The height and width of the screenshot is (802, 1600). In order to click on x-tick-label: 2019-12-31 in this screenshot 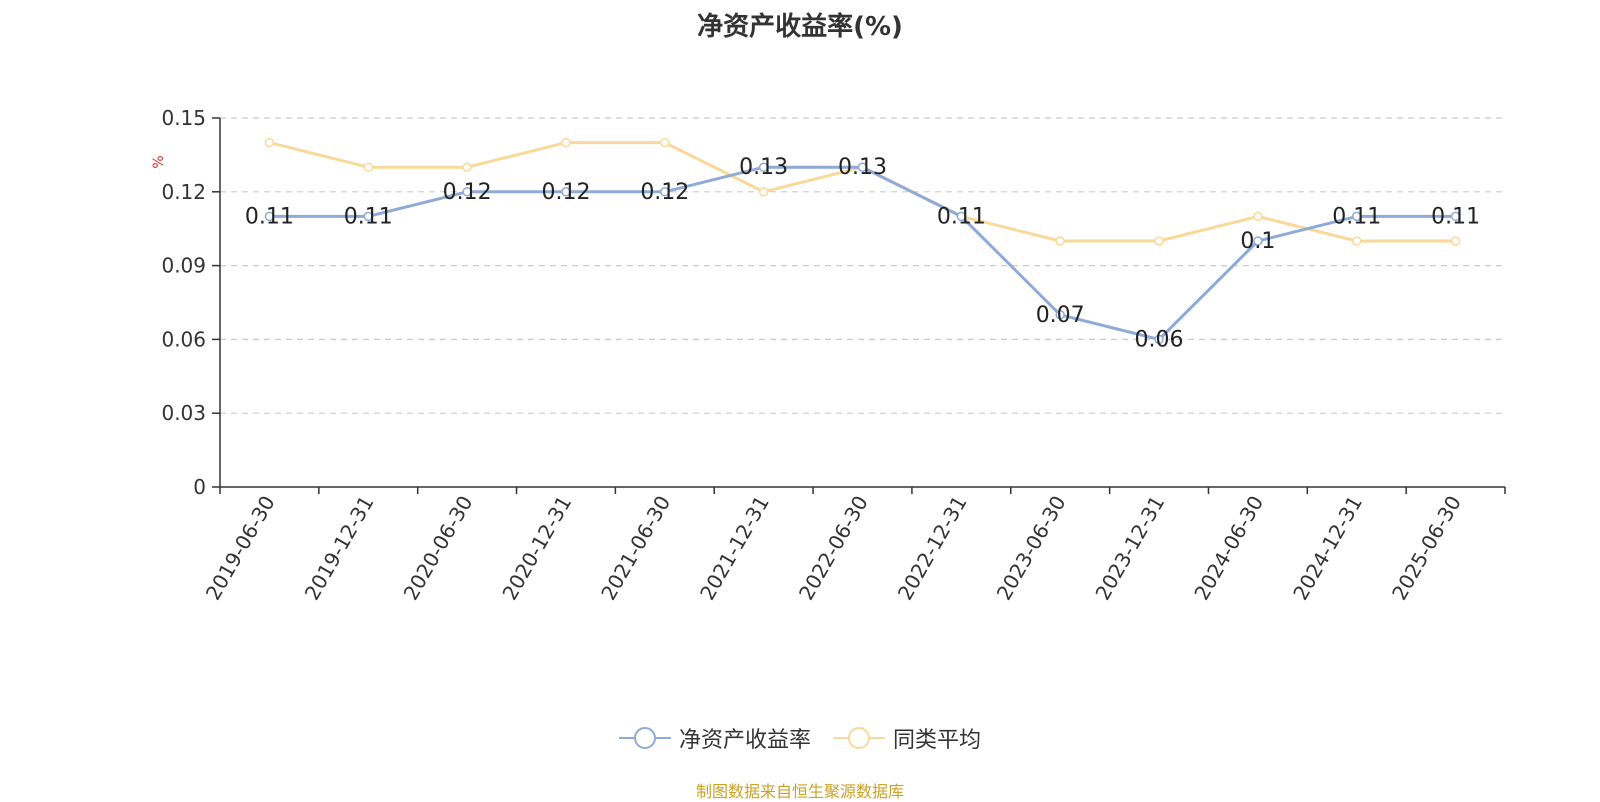, I will do `click(339, 548)`.